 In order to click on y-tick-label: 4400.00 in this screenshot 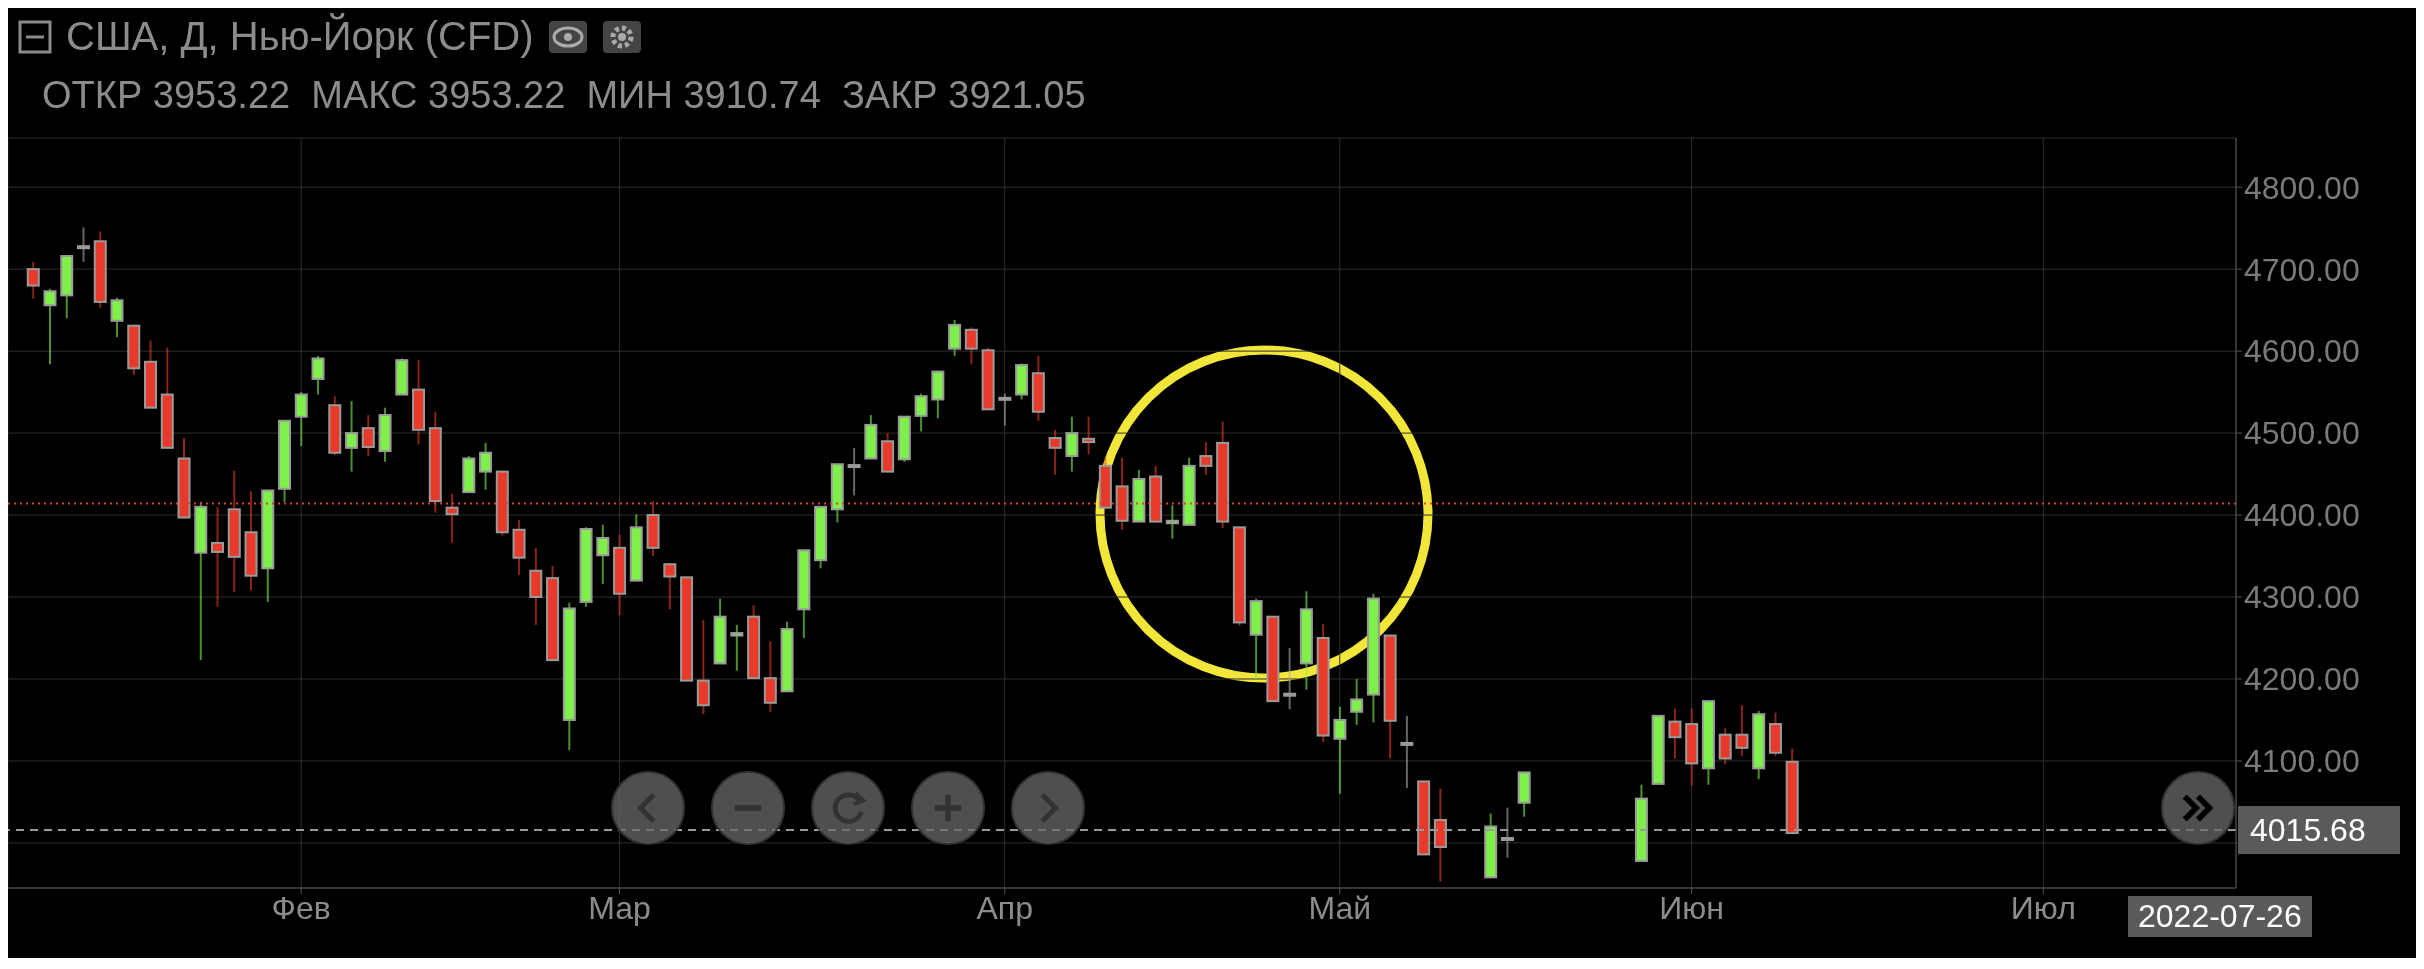, I will do `click(2302, 515)`.